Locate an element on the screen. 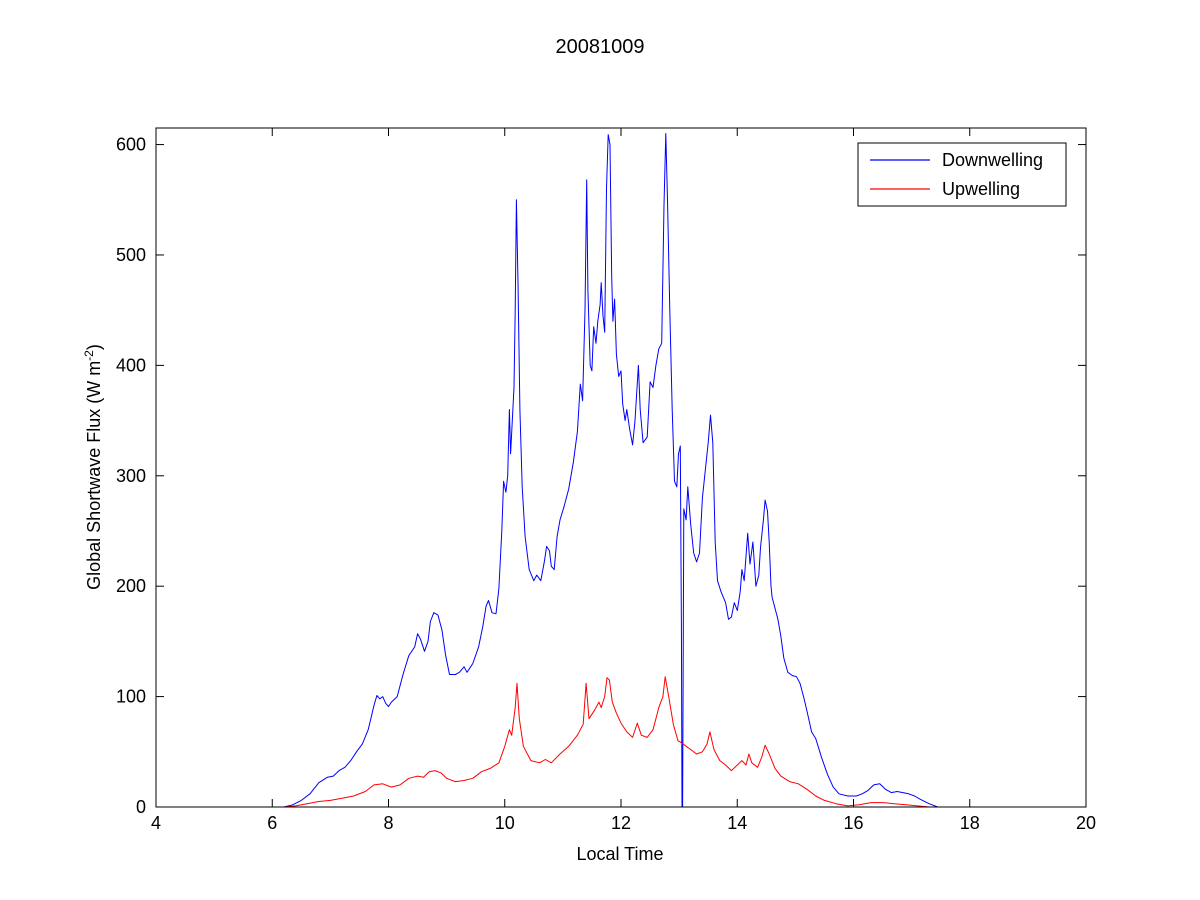 Image resolution: width=1200 pixels, height=900 pixels. x-tick-label: 18 is located at coordinates (970, 823).